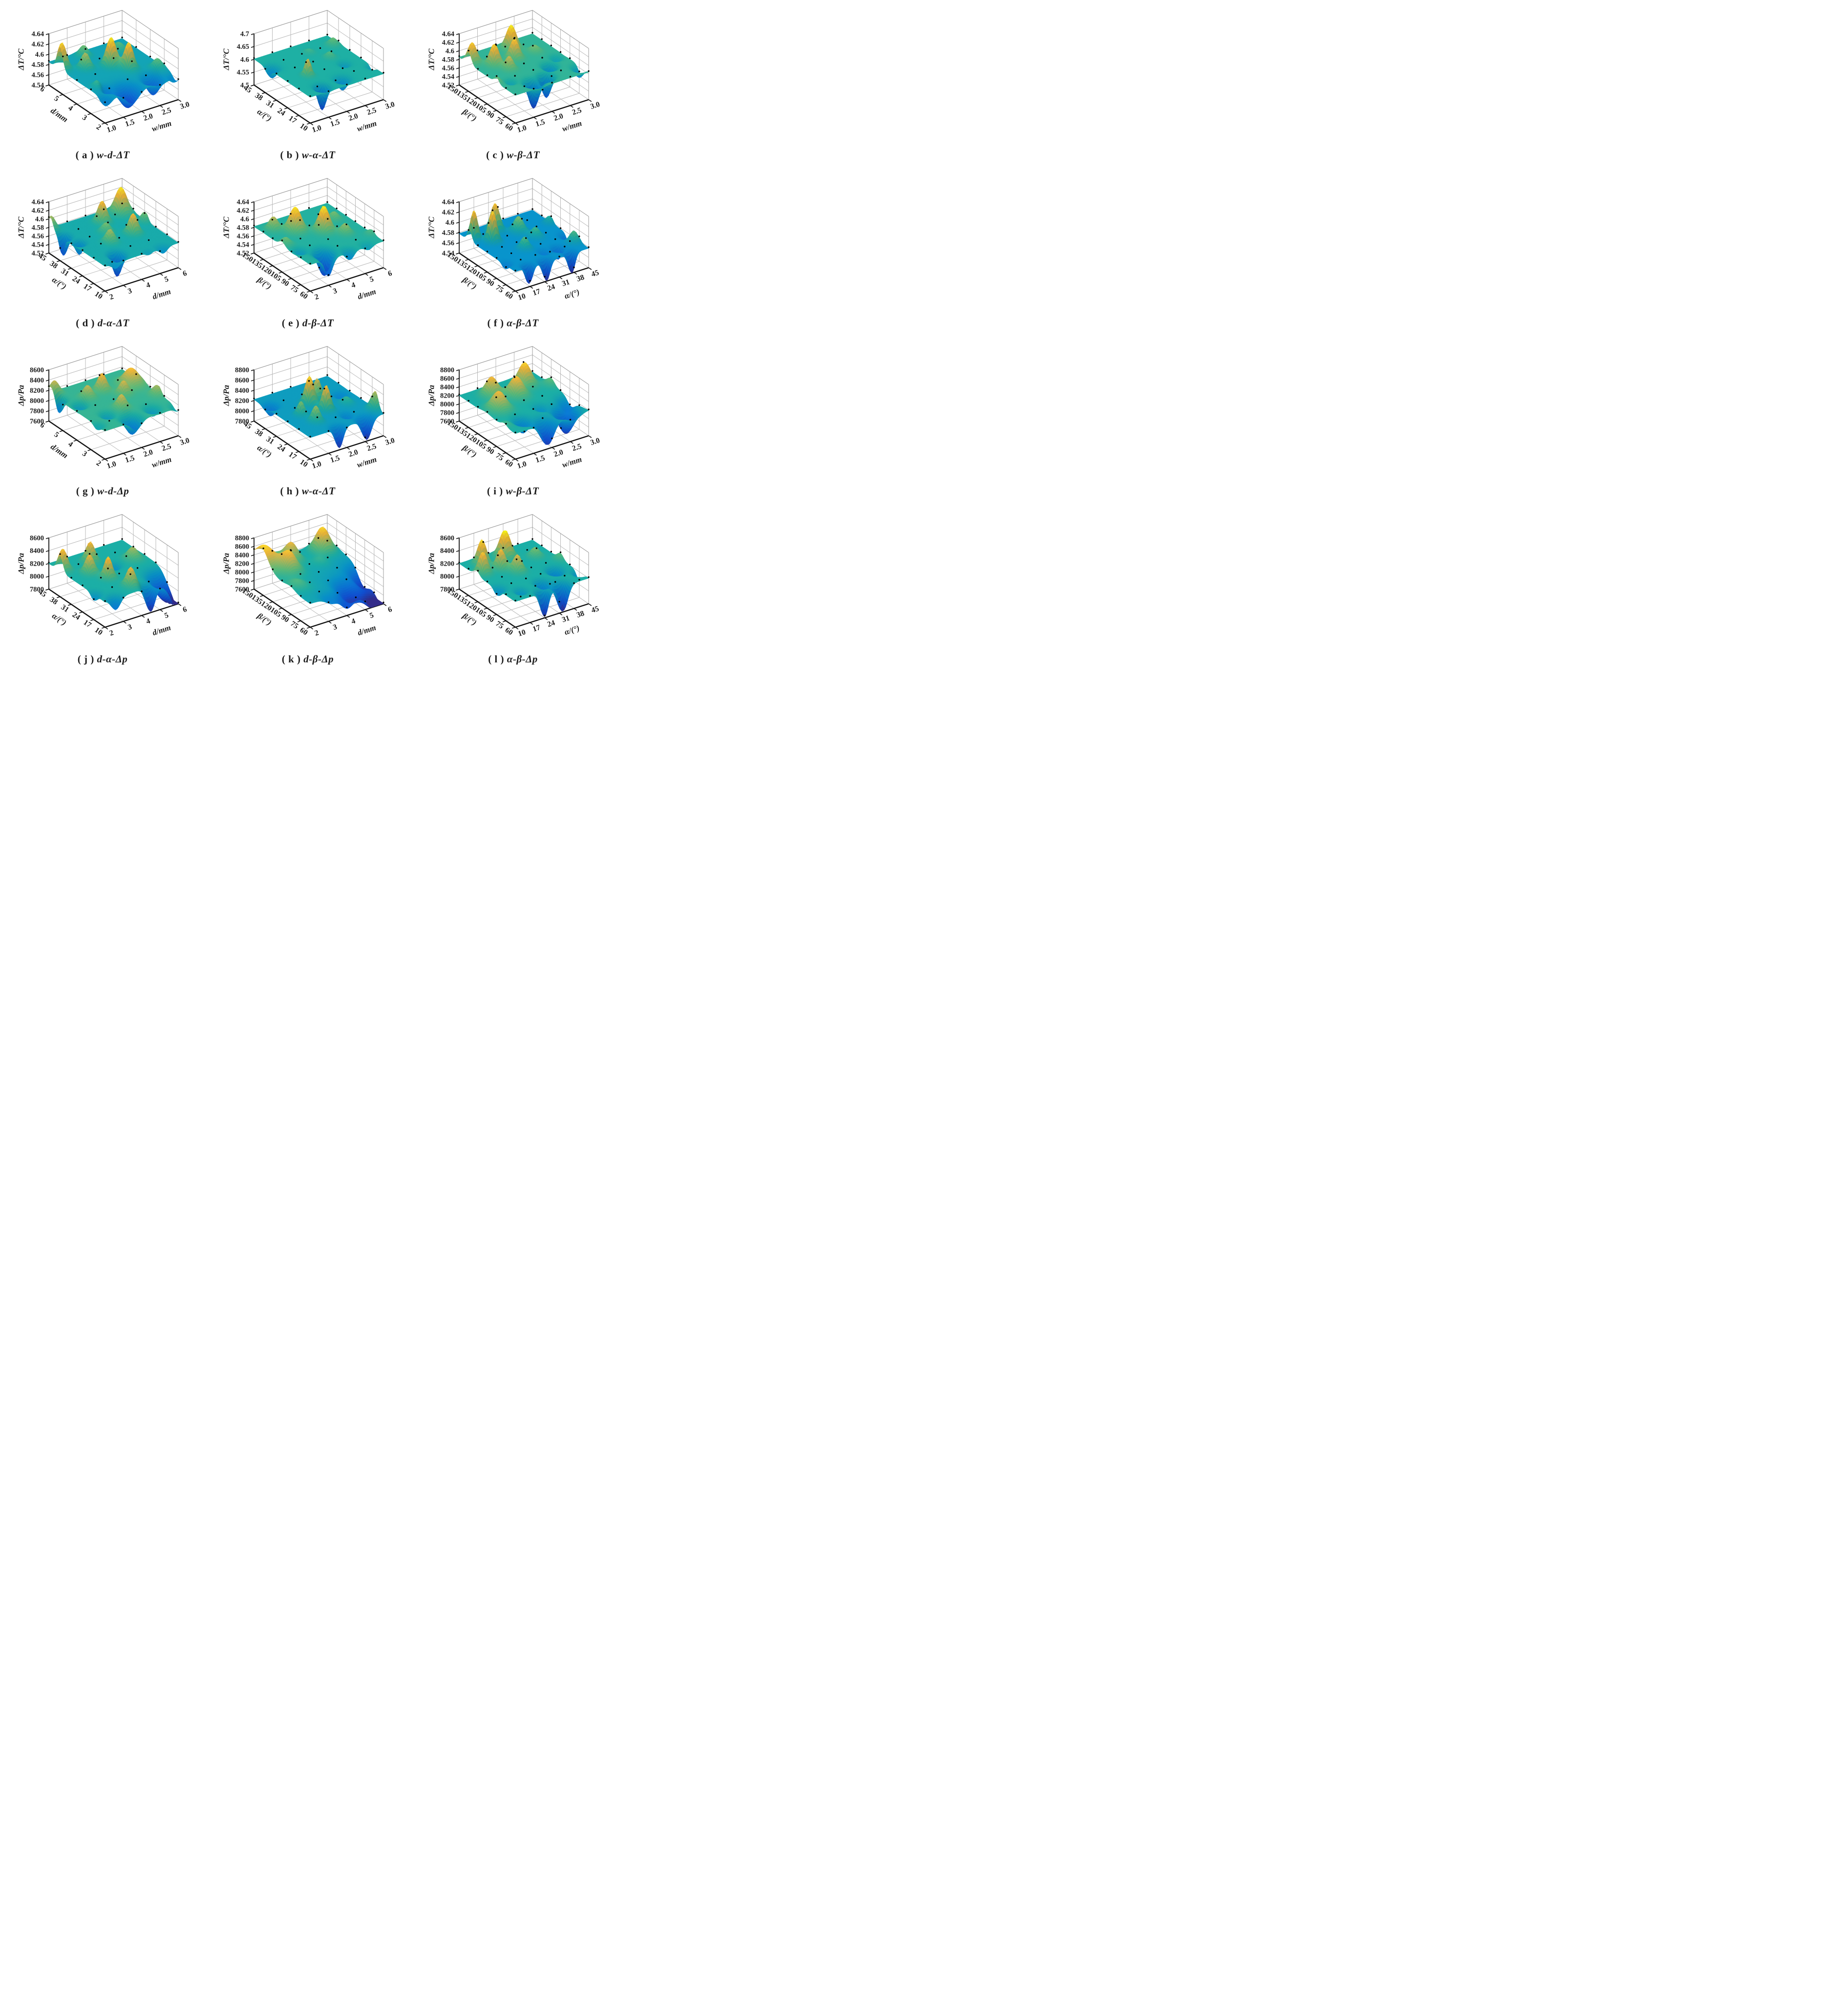 This screenshot has width=1848, height=2015. I want to click on surface-panel-f: ( f ) α-β-ΔT, so click(513, 252).